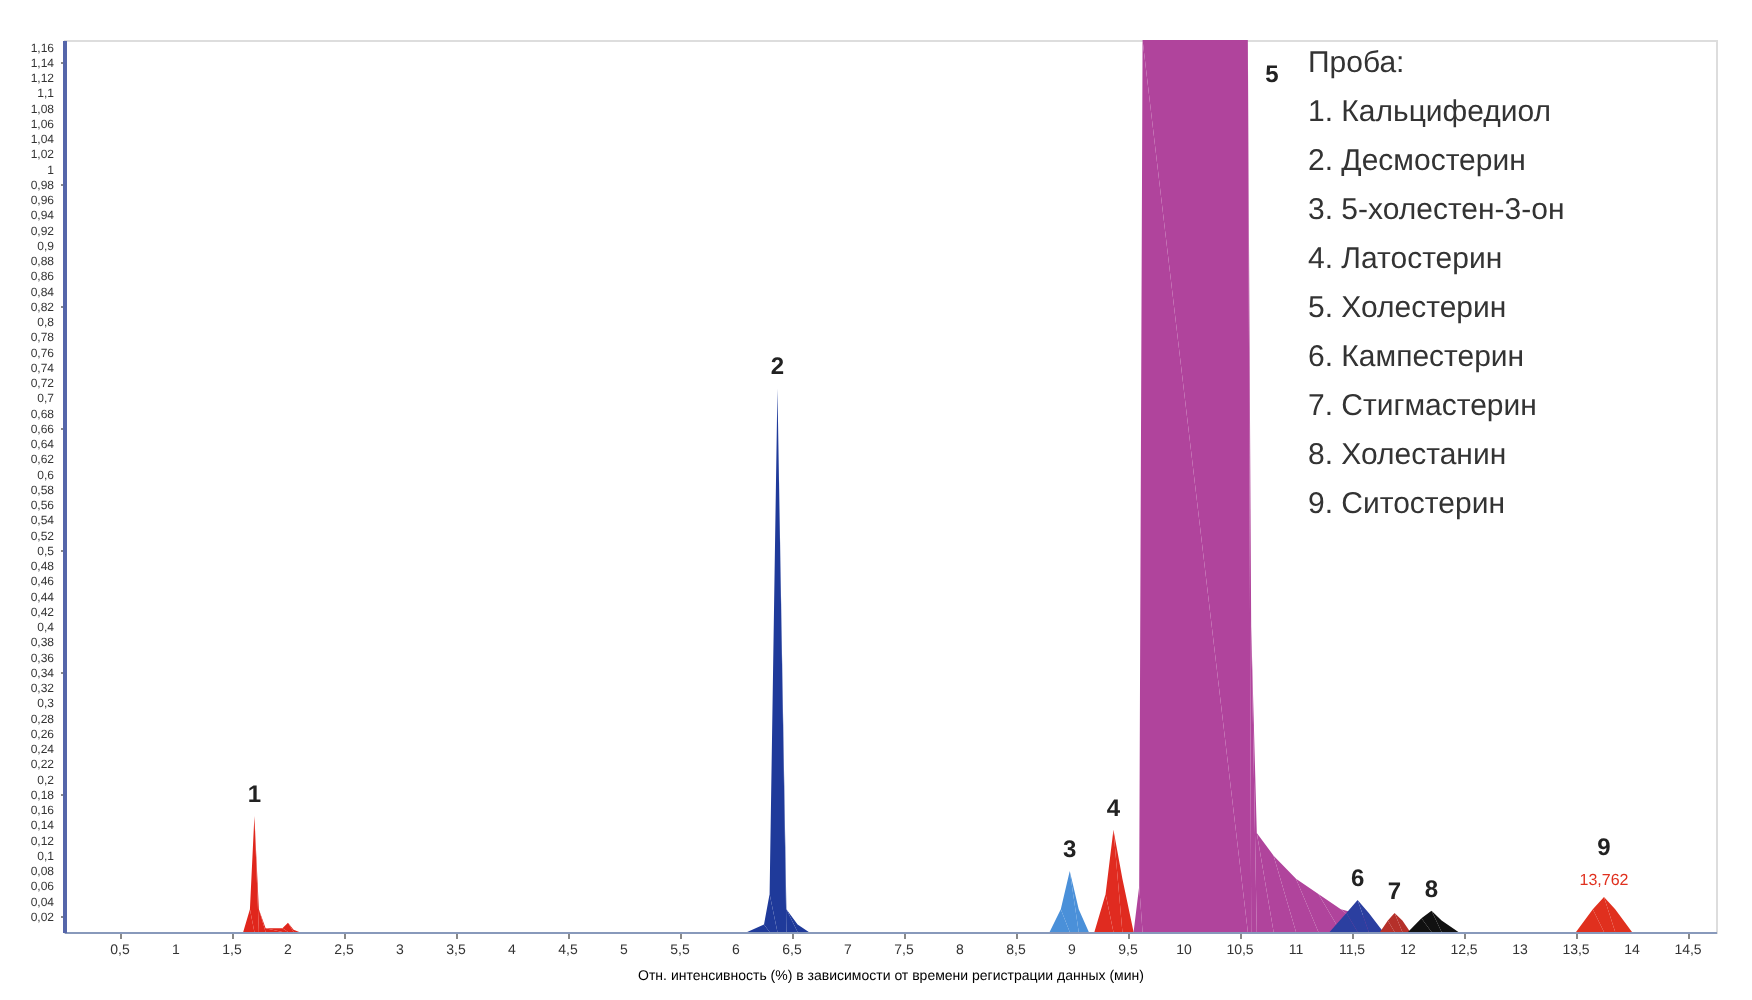 This screenshot has height=1000, width=1752. Describe the element at coordinates (1422, 406) in the screenshot. I see `annotation: 7. Стигмастерин` at that location.